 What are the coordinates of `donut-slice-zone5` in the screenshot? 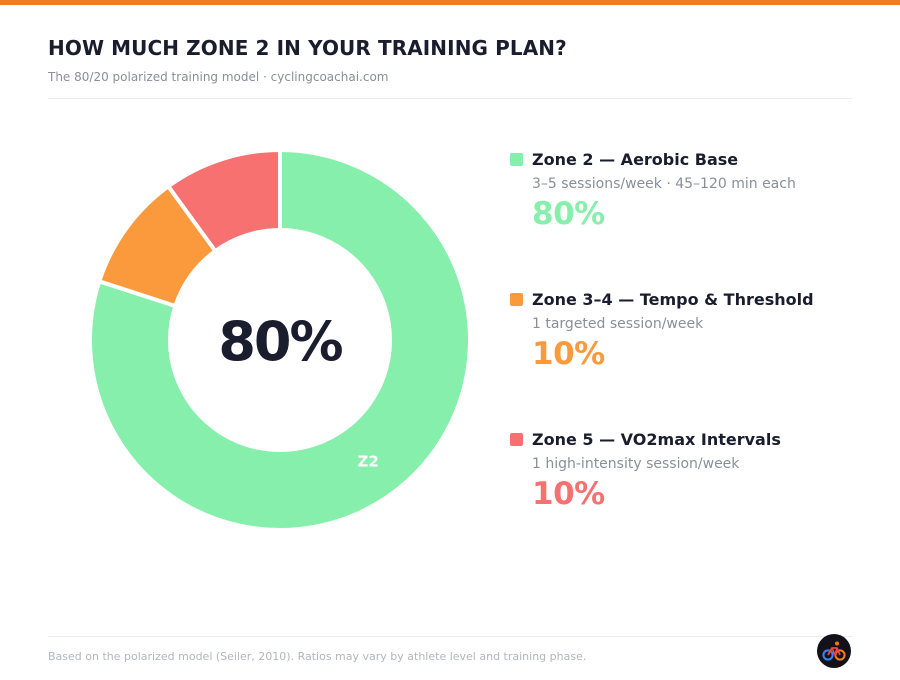 It's located at (224, 201).